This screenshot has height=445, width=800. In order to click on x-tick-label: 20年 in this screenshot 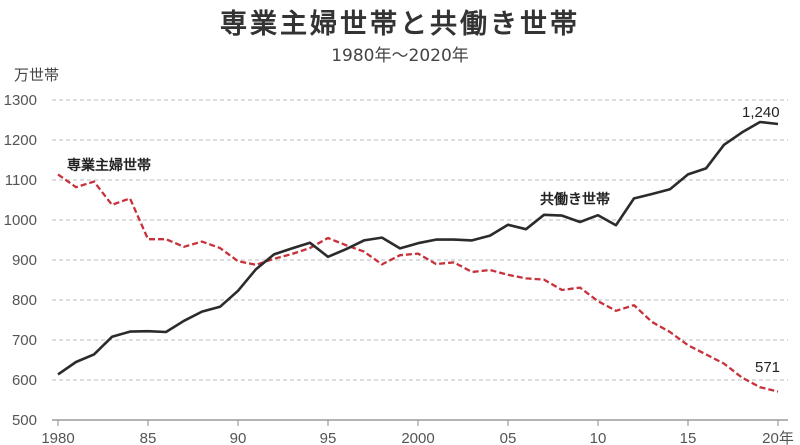, I will do `click(778, 437)`.